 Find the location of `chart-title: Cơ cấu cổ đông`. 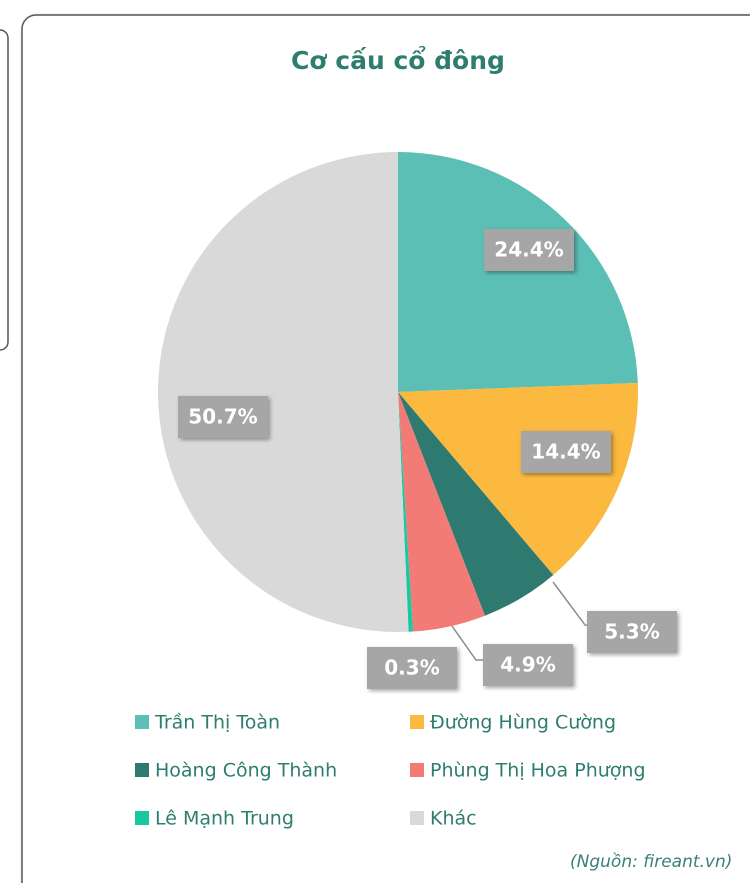

chart-title: Cơ cấu cổ đông is located at coordinates (398, 60).